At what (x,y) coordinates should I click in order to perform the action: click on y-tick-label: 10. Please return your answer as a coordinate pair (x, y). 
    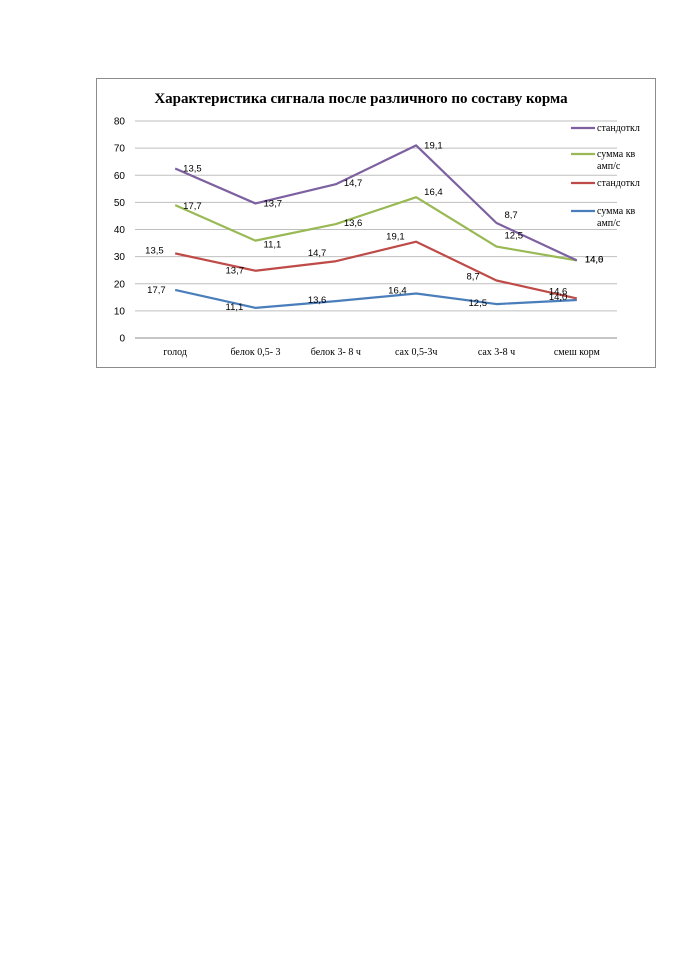
    Looking at the image, I should click on (120, 311).